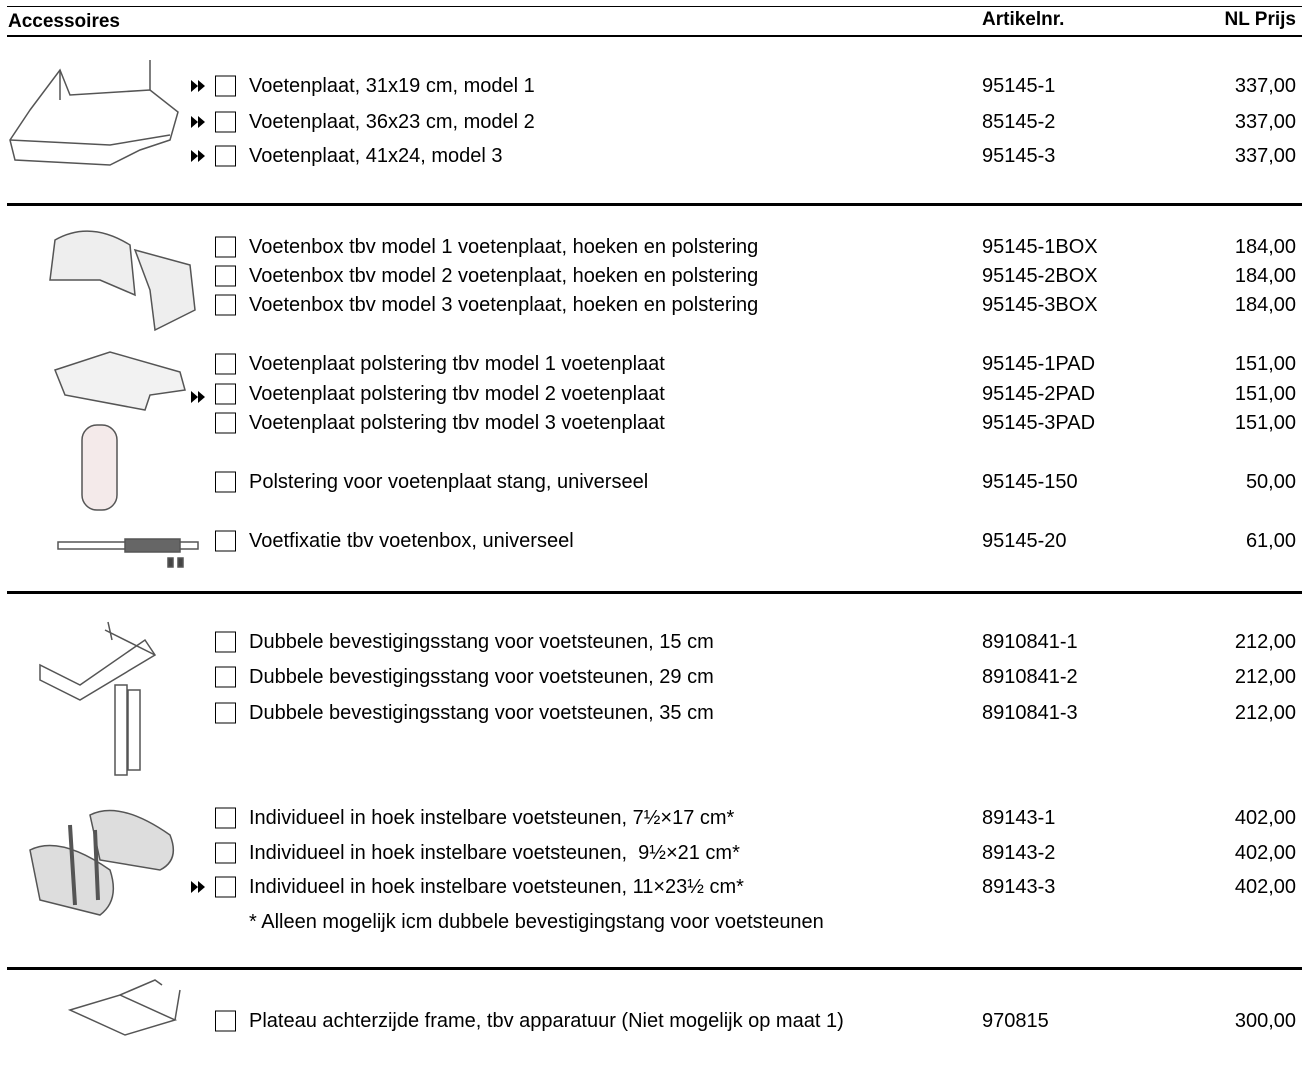 The width and height of the screenshot is (1309, 1065). What do you see at coordinates (1270, 482) in the screenshot?
I see `price: 50,00` at bounding box center [1270, 482].